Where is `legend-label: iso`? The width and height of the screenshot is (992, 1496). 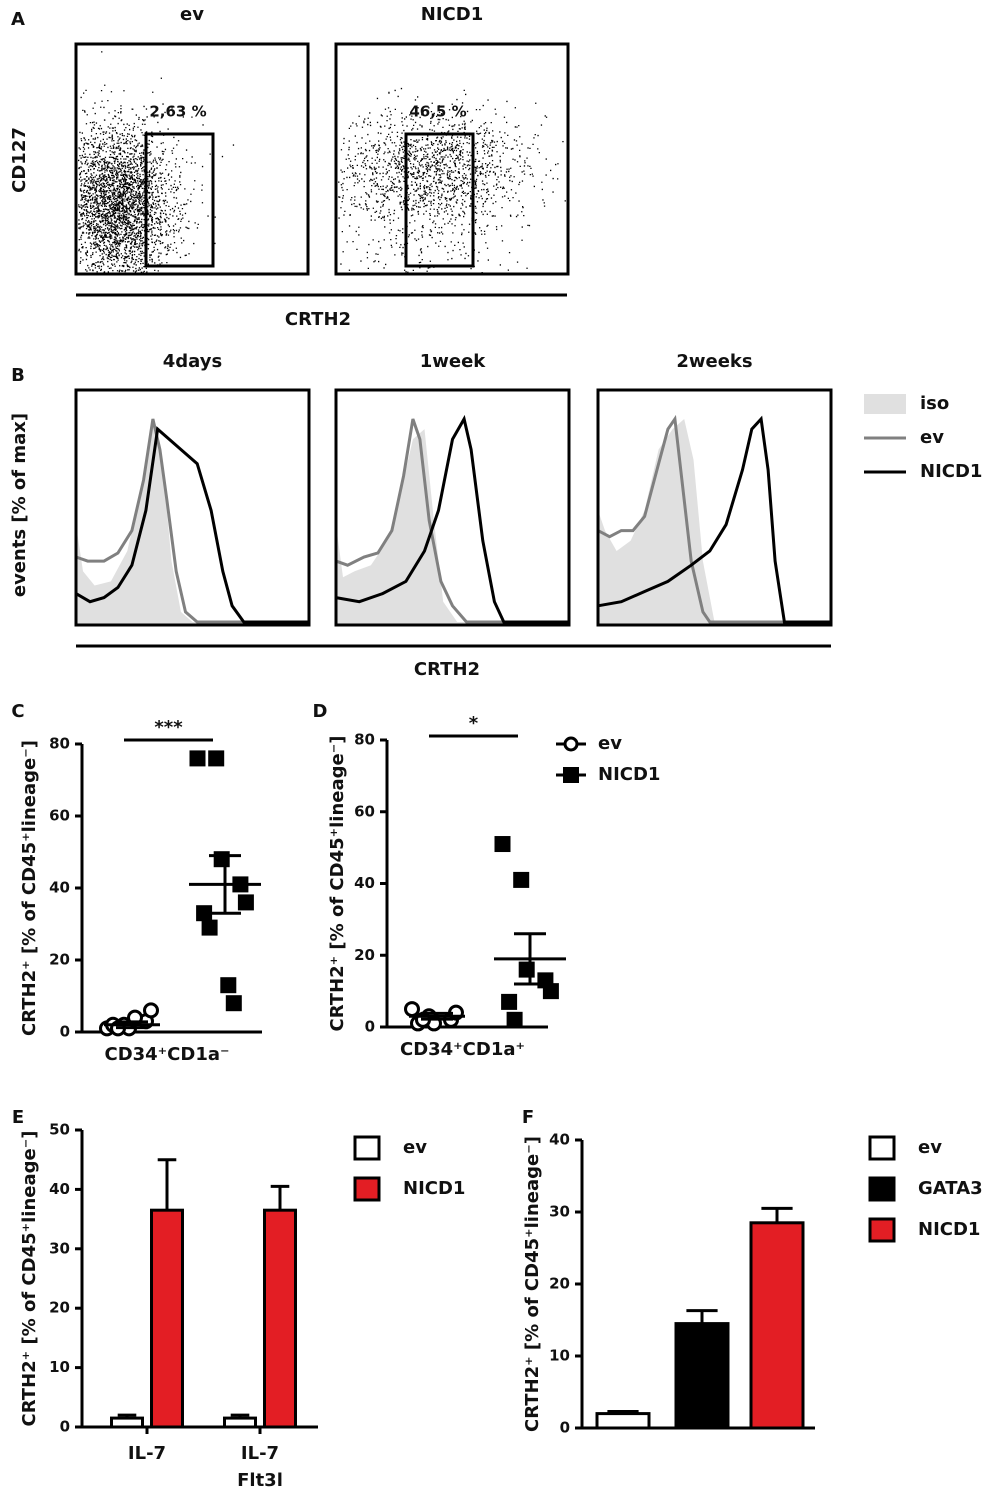
legend-label: iso is located at coordinates (934, 403).